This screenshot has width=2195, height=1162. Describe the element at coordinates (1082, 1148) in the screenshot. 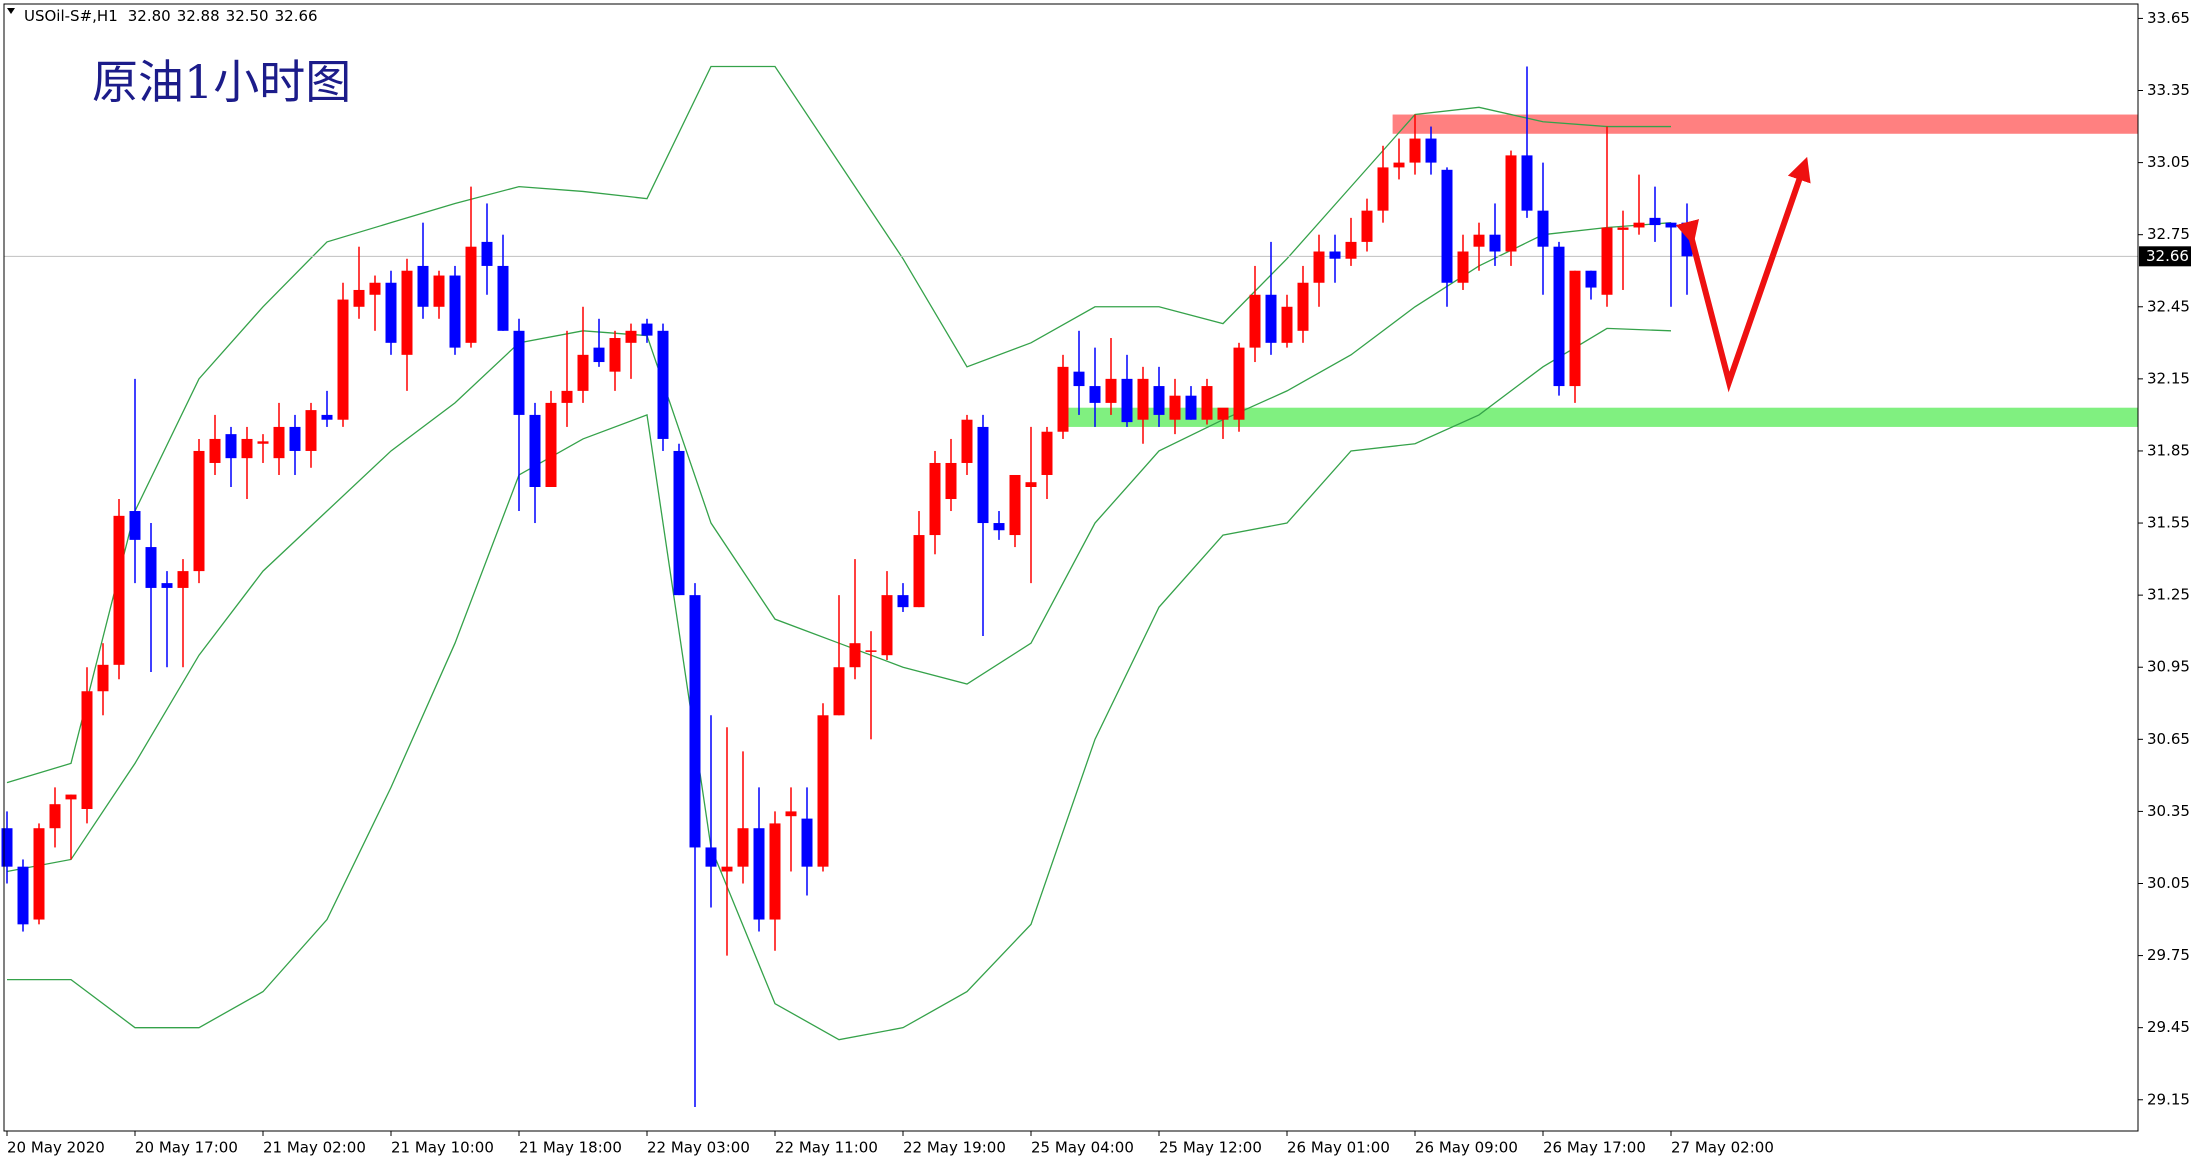

I see `x-tick-label: 25 May 04:00` at that location.